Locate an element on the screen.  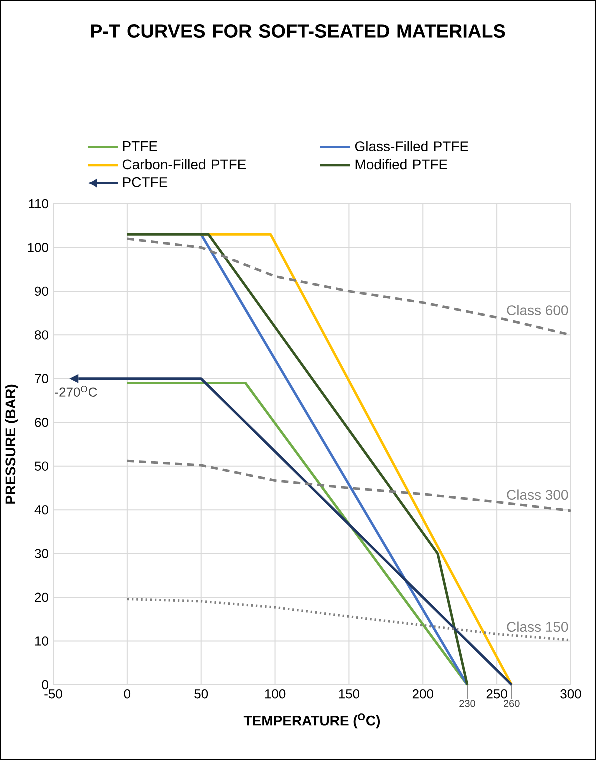
x-tick-label: 200 is located at coordinates (423, 694).